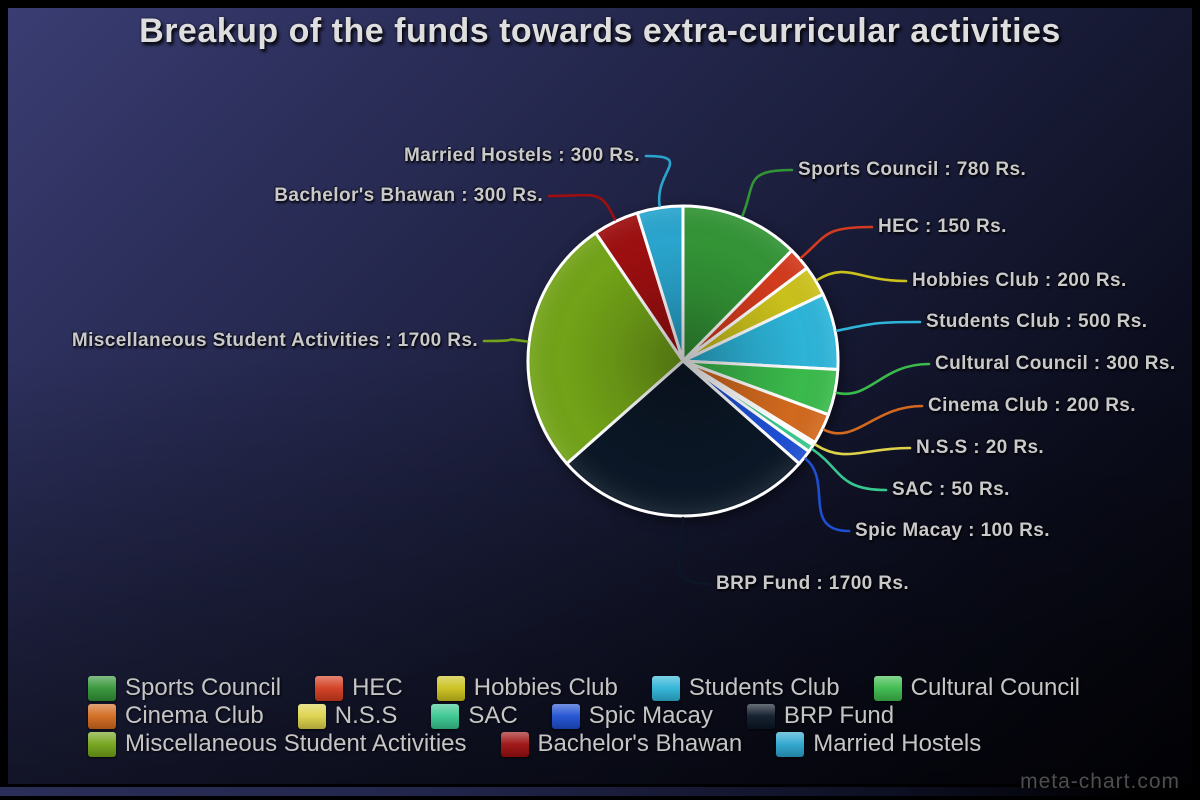  What do you see at coordinates (1100, 781) in the screenshot?
I see `watermark: meta-chart.com` at bounding box center [1100, 781].